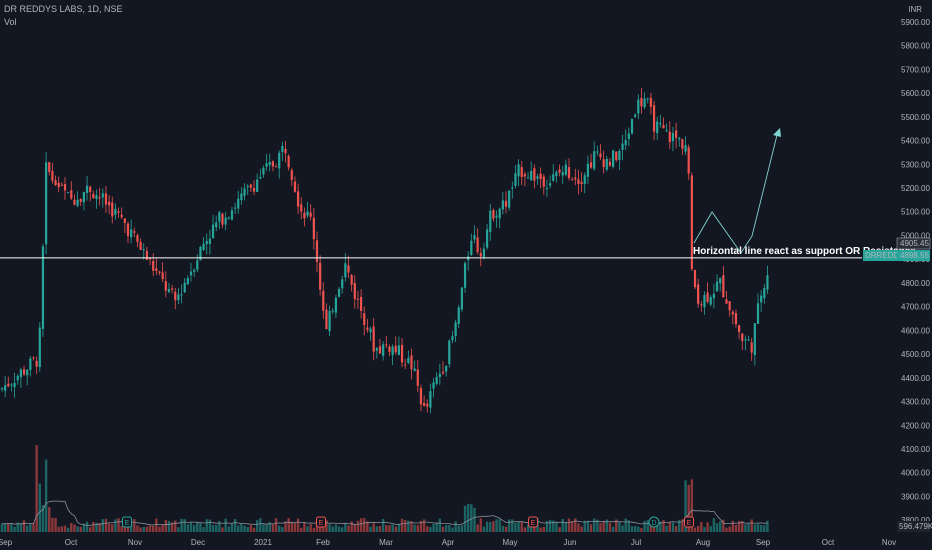  I want to click on x-tick-label: Apr, so click(448, 542).